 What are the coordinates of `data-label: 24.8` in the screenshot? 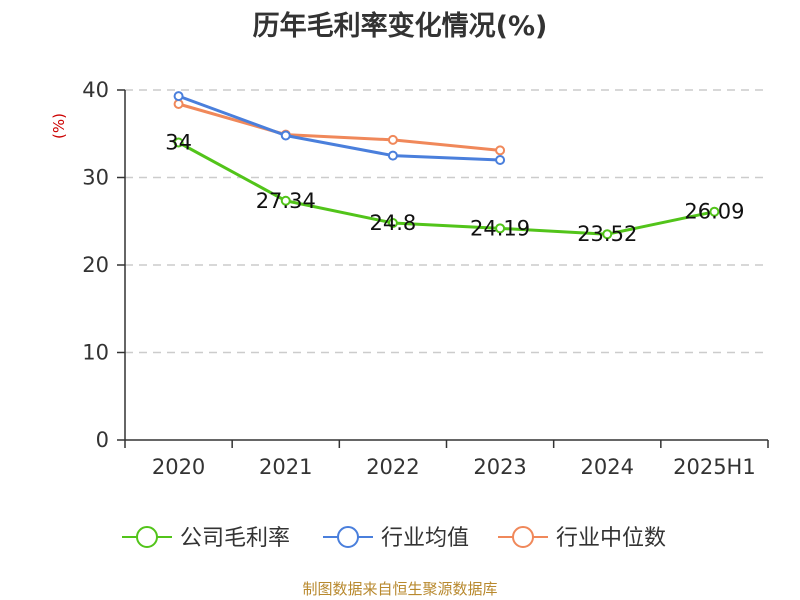 It's located at (393, 223).